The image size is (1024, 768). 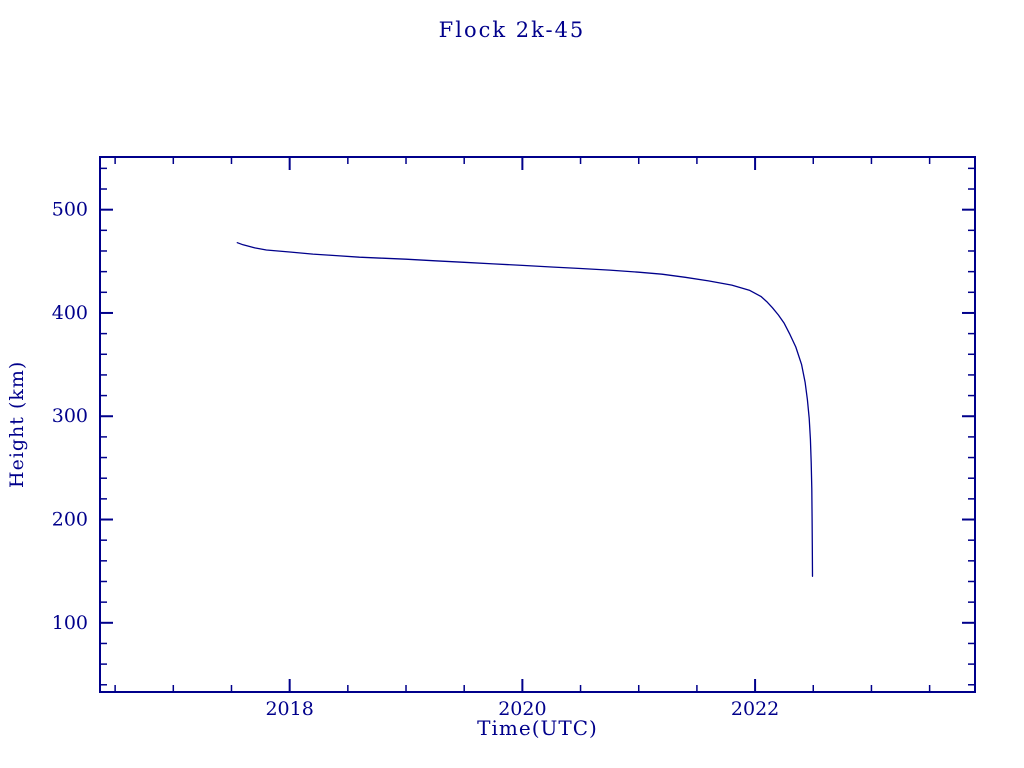 I want to click on chart-title: Flock 2k-45, so click(x=512, y=30).